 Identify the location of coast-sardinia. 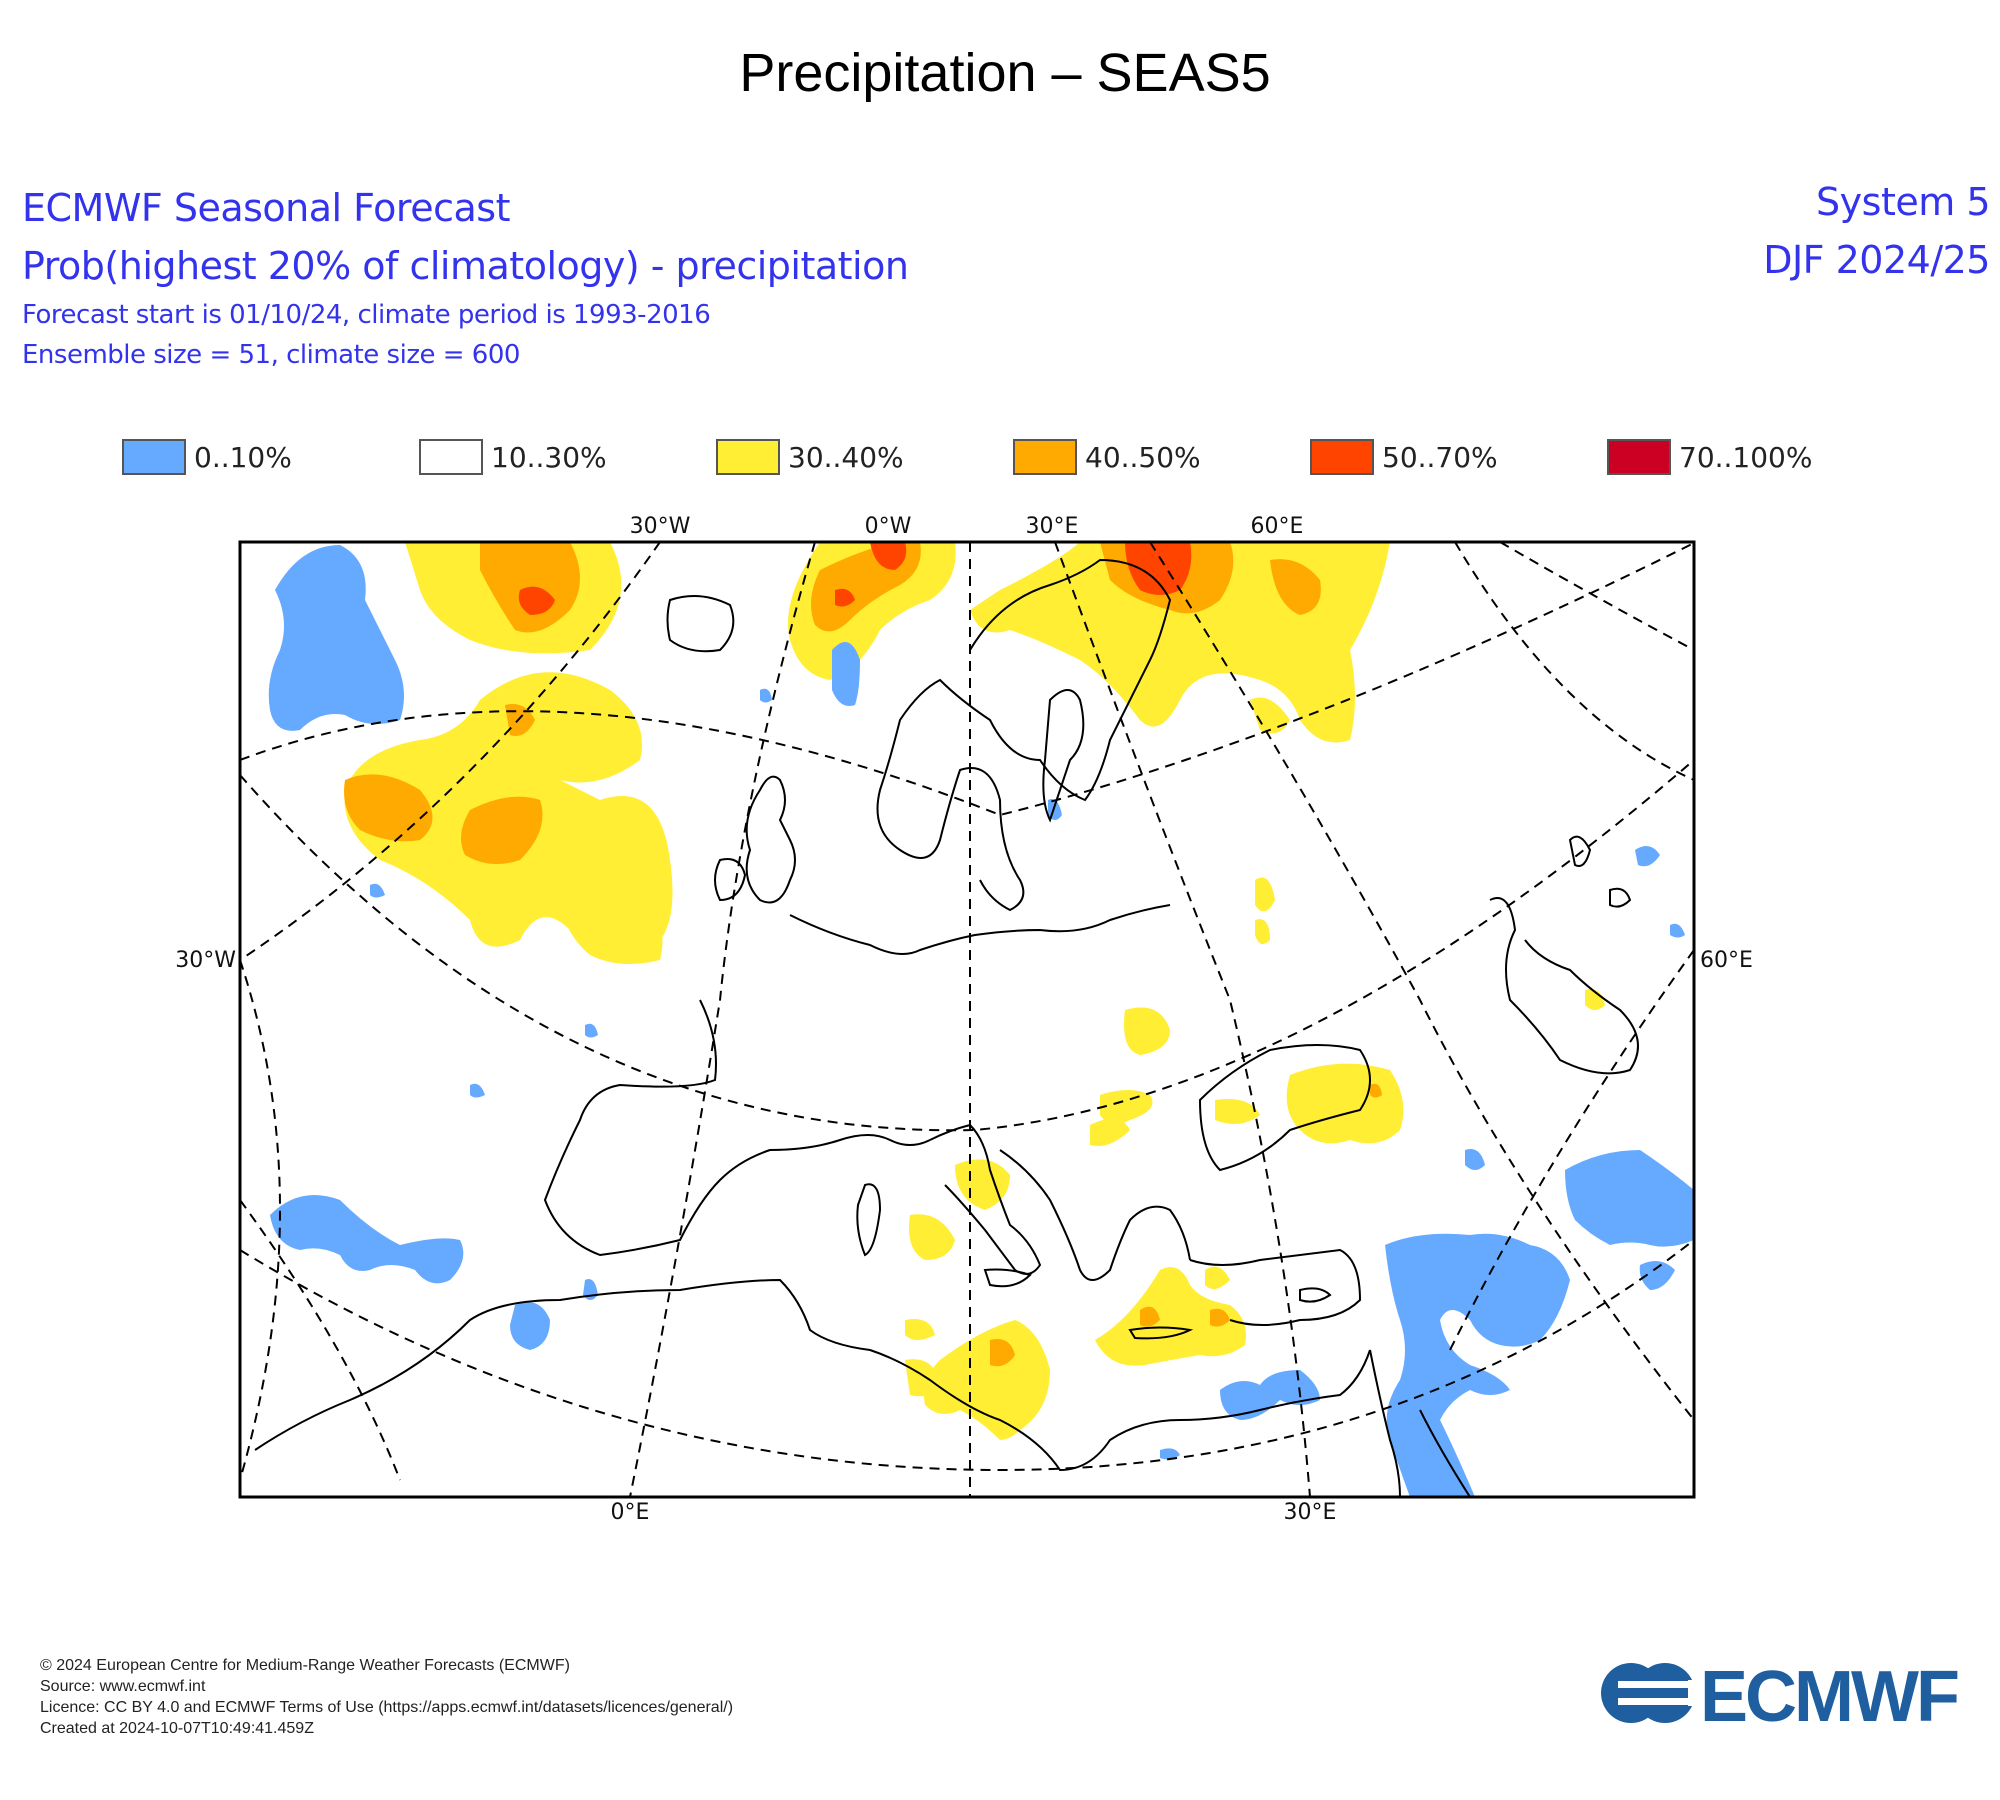
(869, 1220).